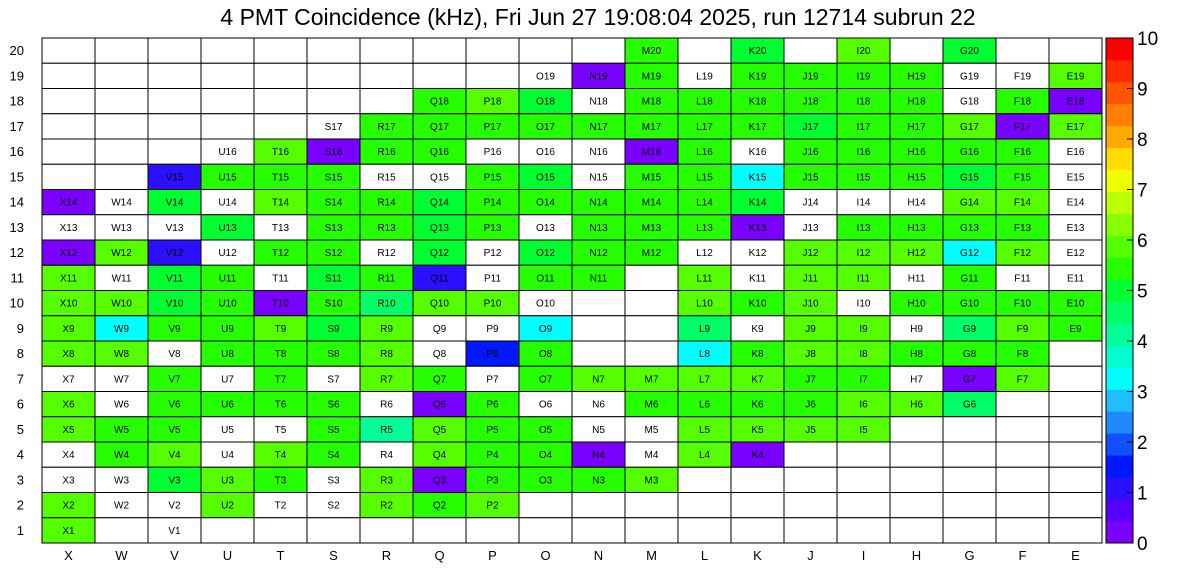 Image resolution: width=1196 pixels, height=572 pixels. Describe the element at coordinates (440, 455) in the screenshot. I see `cell-label: Q4` at that location.